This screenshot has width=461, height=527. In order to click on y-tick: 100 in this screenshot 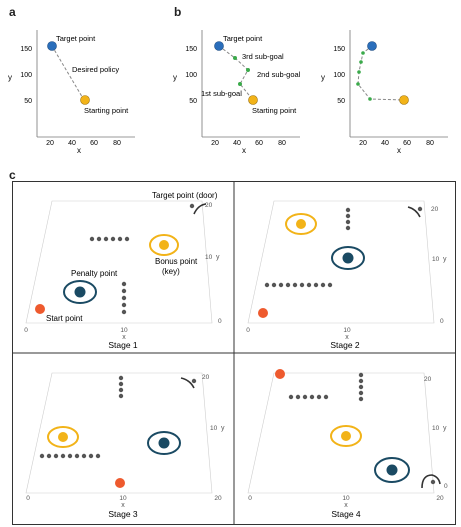, I will do `click(191, 75)`.